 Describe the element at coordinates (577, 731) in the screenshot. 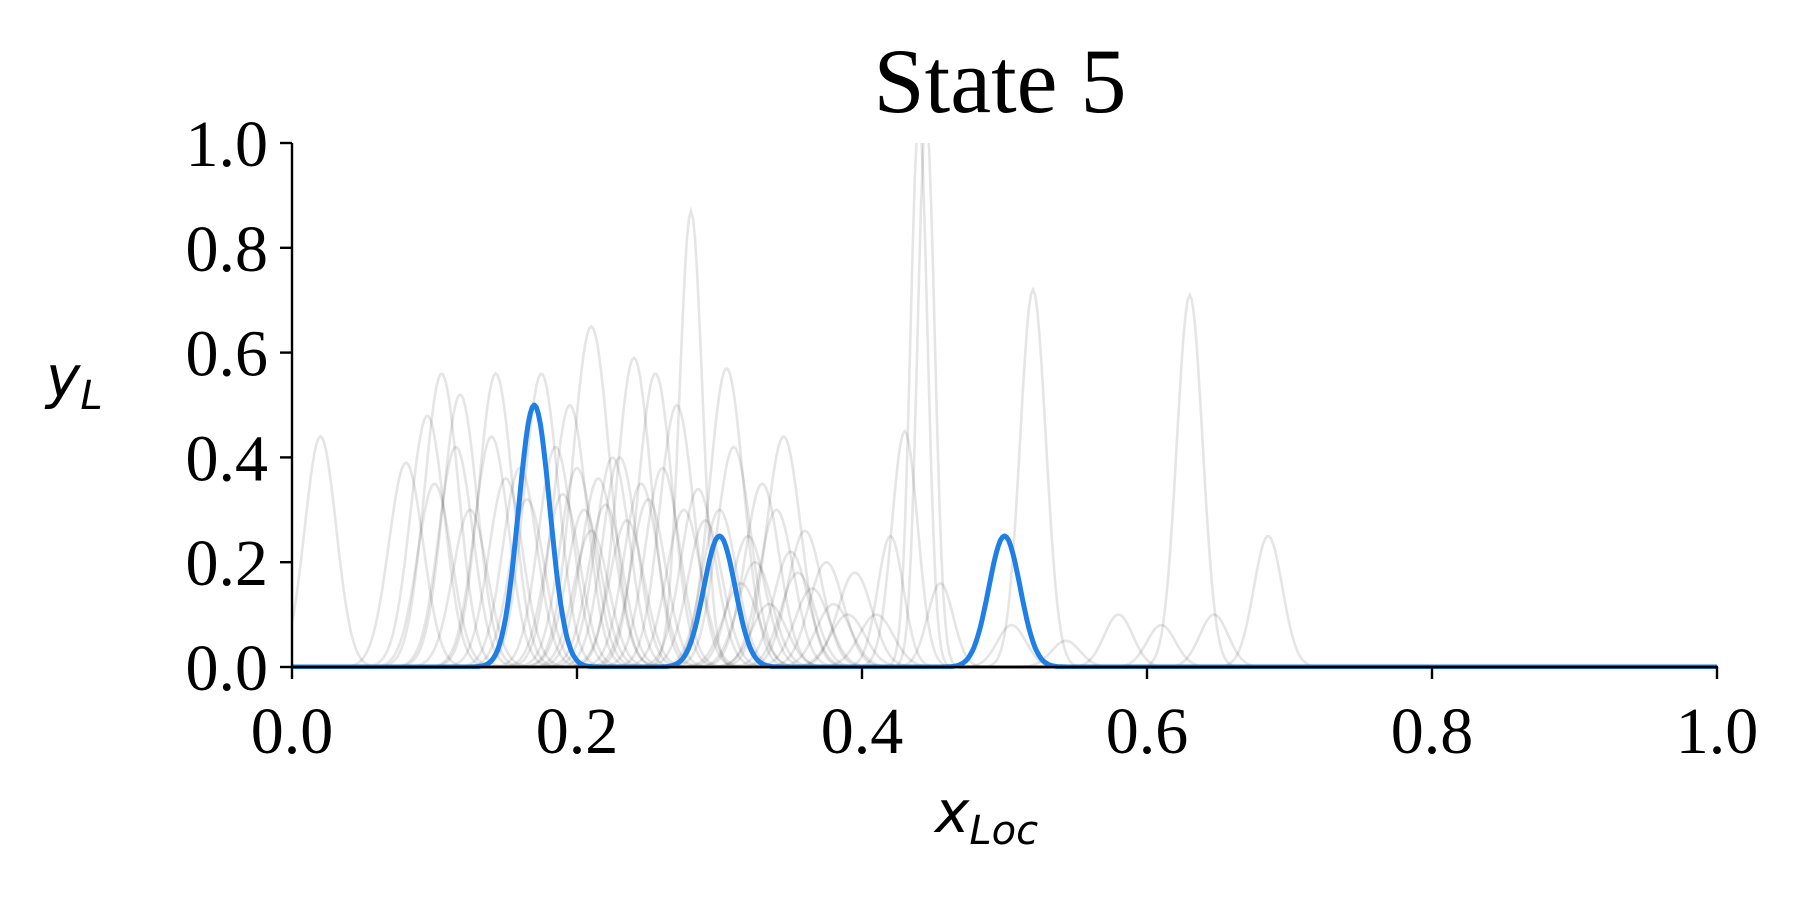

I see `x-tick-label: 0.2` at that location.